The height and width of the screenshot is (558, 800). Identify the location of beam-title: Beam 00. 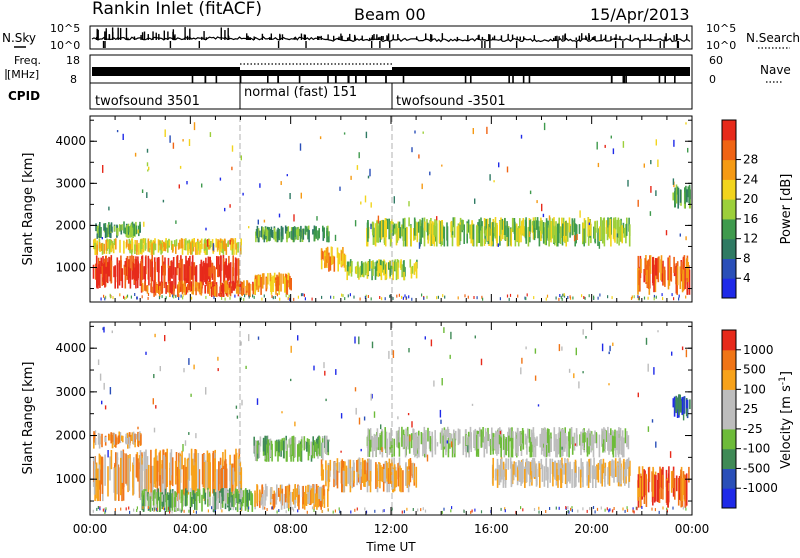
(390, 14).